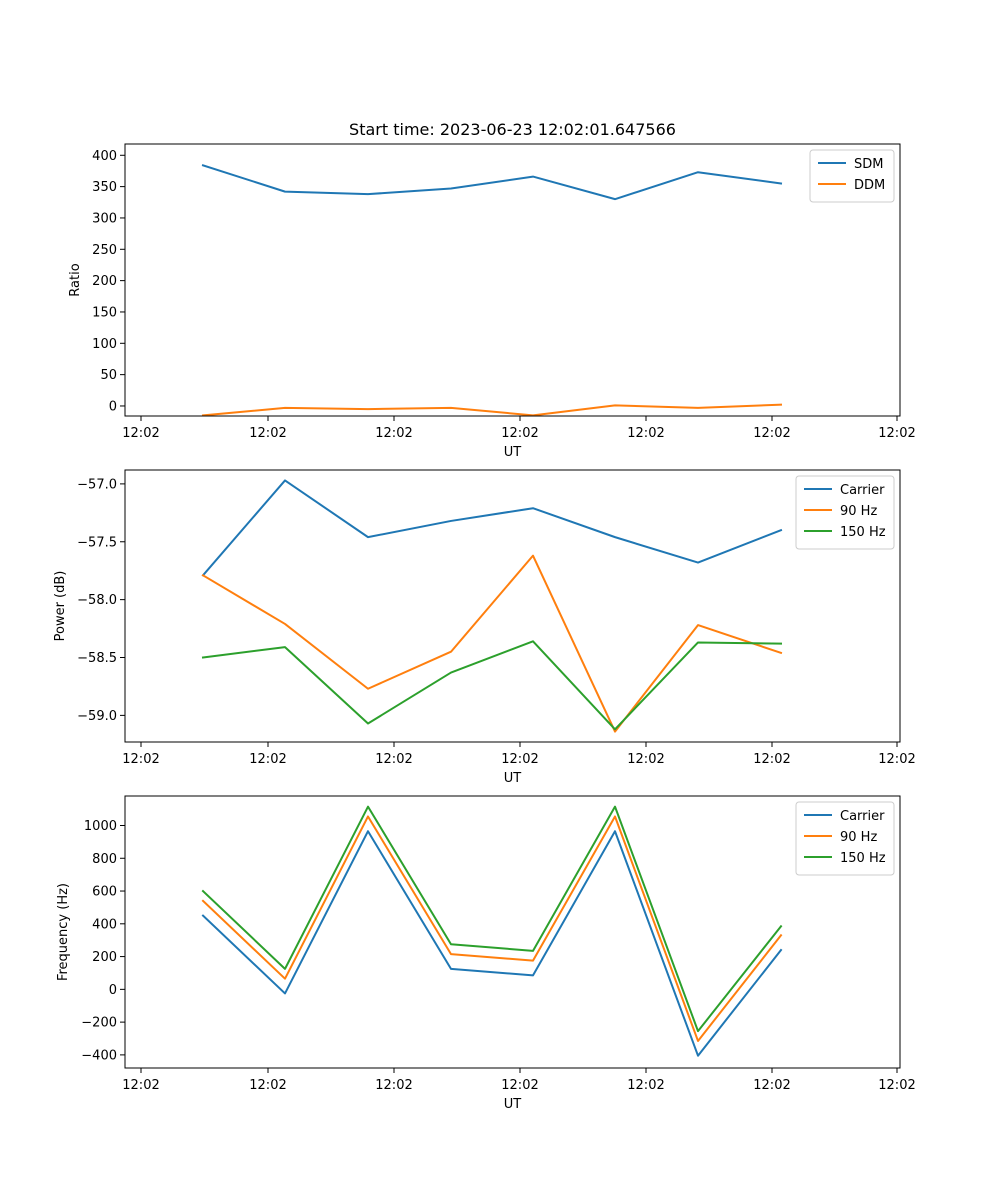 This screenshot has height=1200, width=1000. Describe the element at coordinates (492, 410) in the screenshot. I see `series-line-ddm` at that location.